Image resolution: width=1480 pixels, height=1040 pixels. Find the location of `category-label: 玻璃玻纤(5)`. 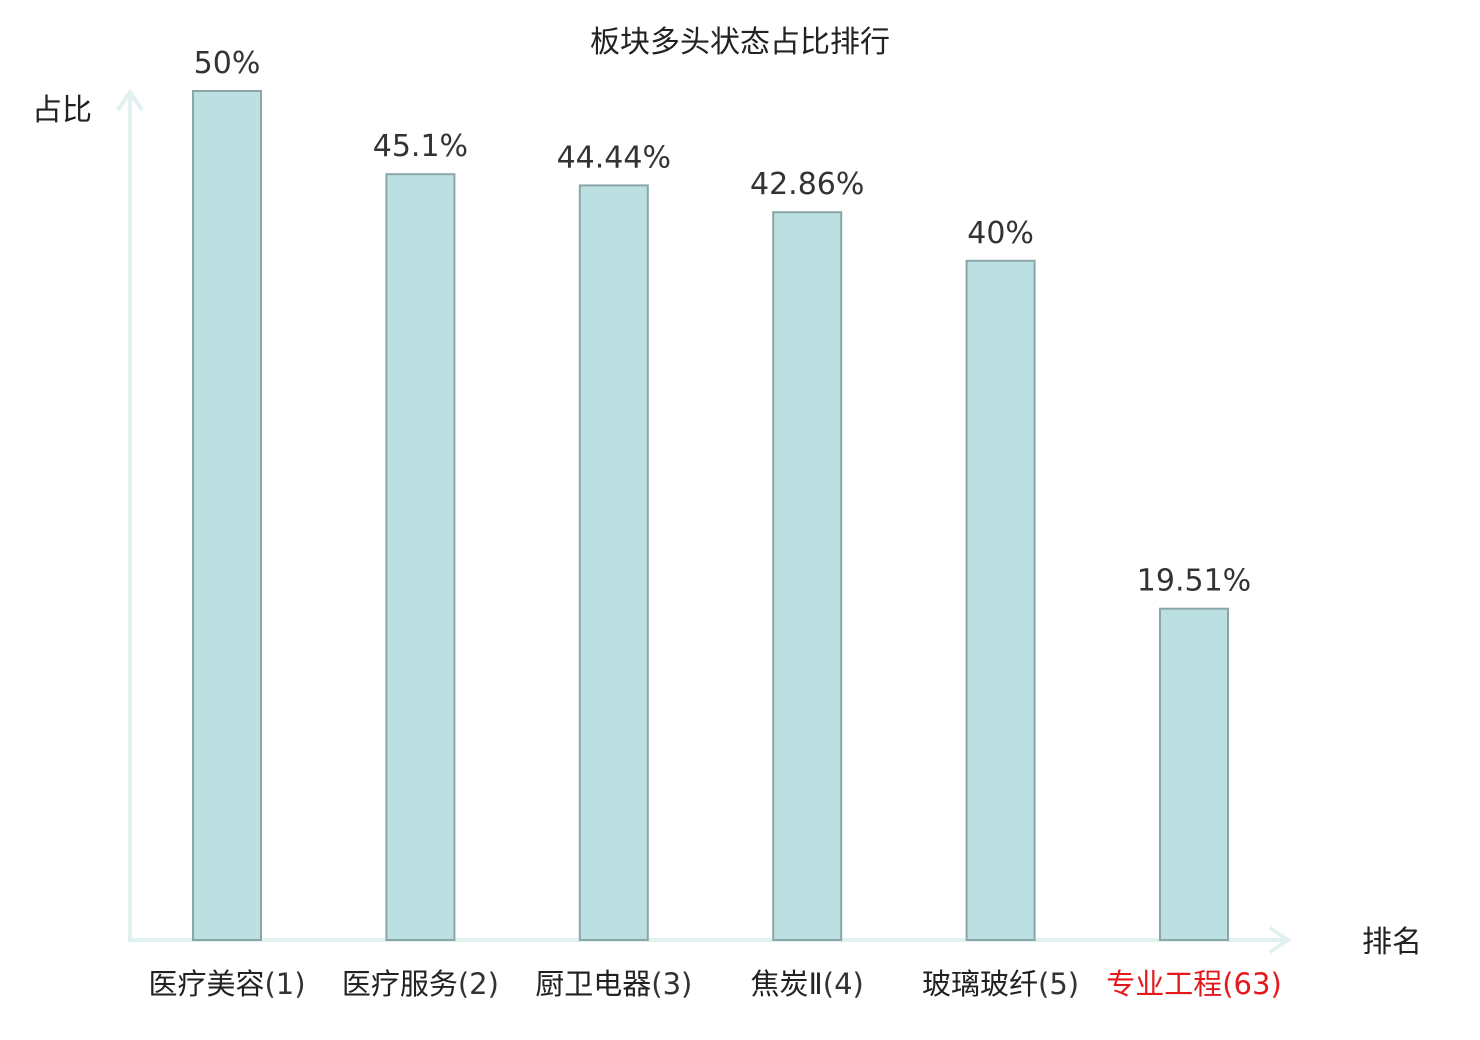

category-label: 玻璃玻纤(5) is located at coordinates (1000, 984).